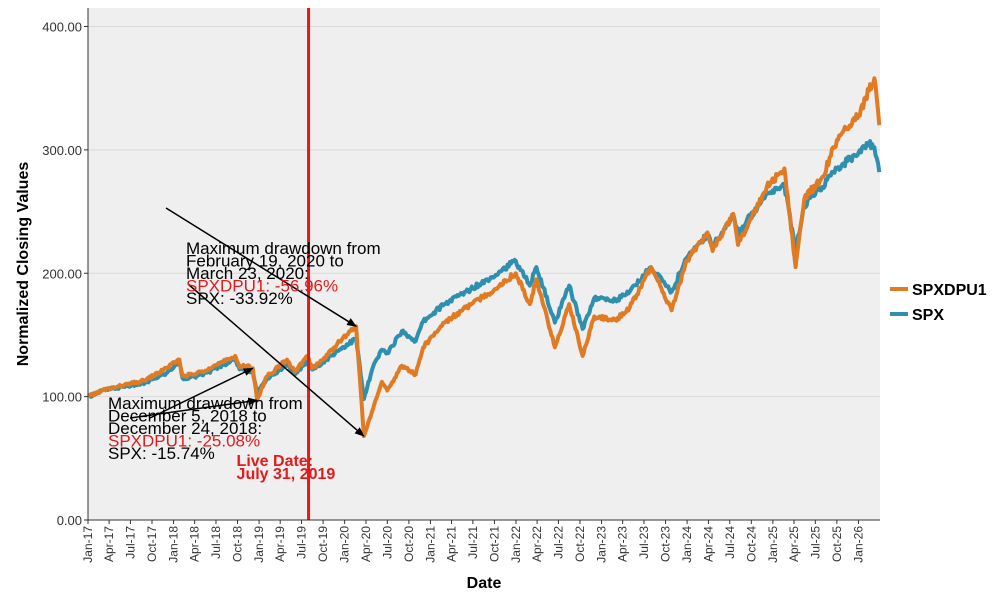 The width and height of the screenshot is (1000, 600). I want to click on x-tick-label: Apr-24, so click(708, 544).